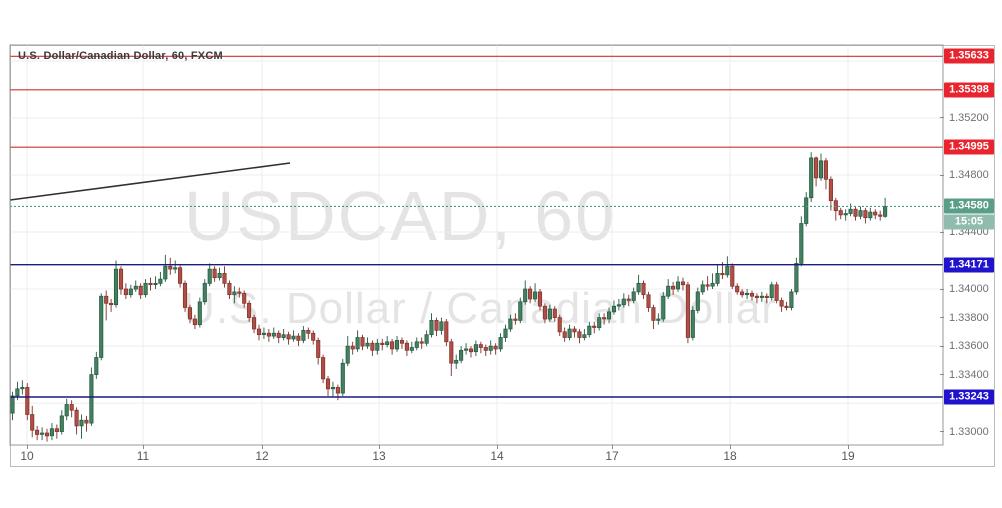 This screenshot has width=1002, height=508. I want to click on time-label-11: 11, so click(143, 456).